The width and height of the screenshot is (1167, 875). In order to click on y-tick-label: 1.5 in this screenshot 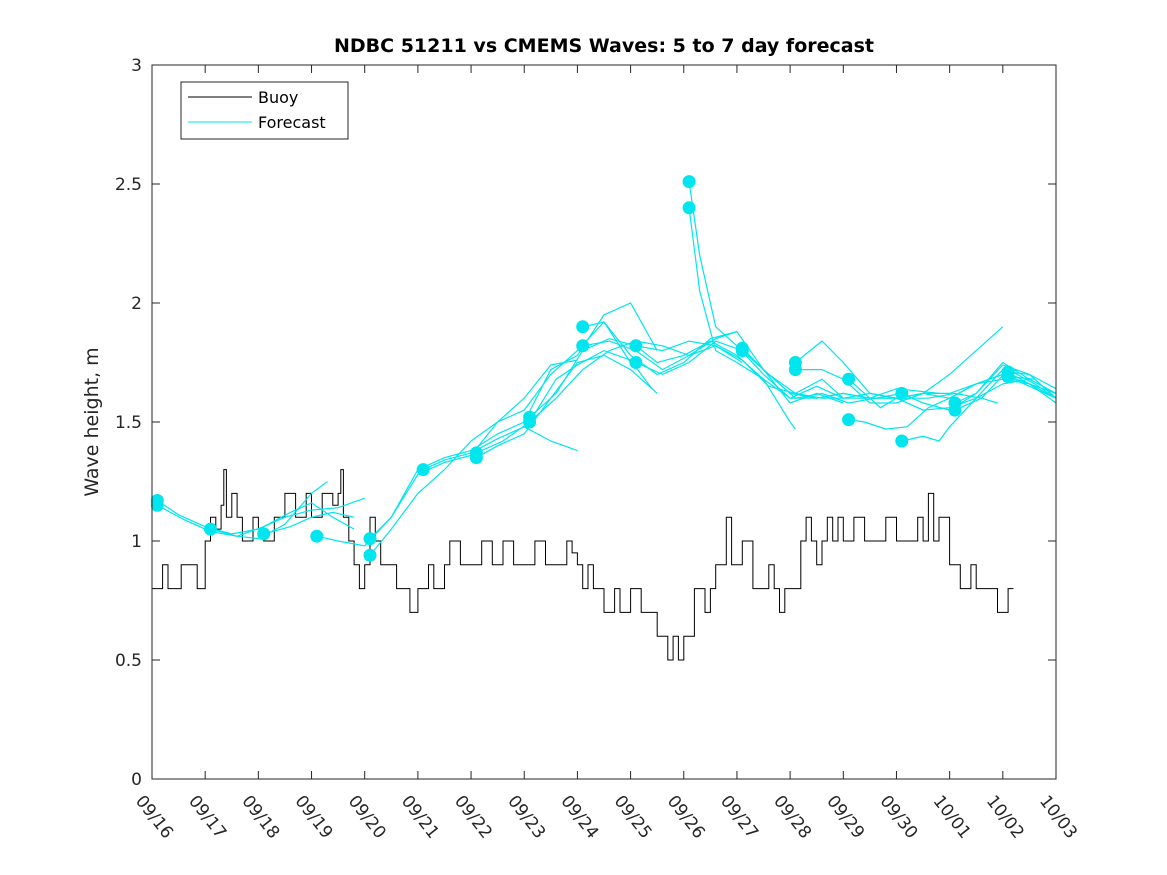, I will do `click(128, 423)`.